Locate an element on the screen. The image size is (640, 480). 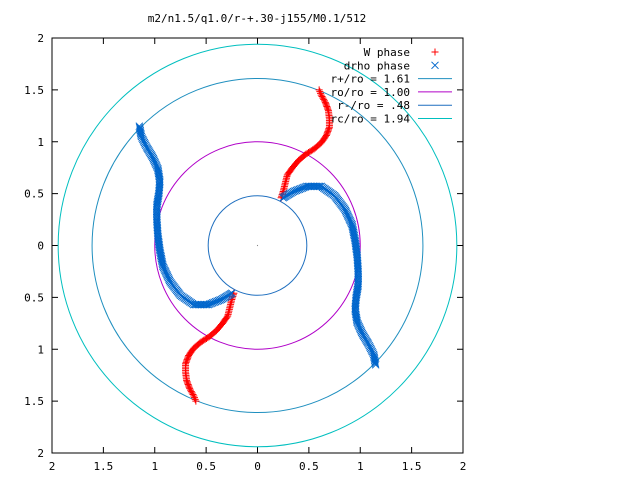
y-tick-label: 1.5 is located at coordinates (34, 401).